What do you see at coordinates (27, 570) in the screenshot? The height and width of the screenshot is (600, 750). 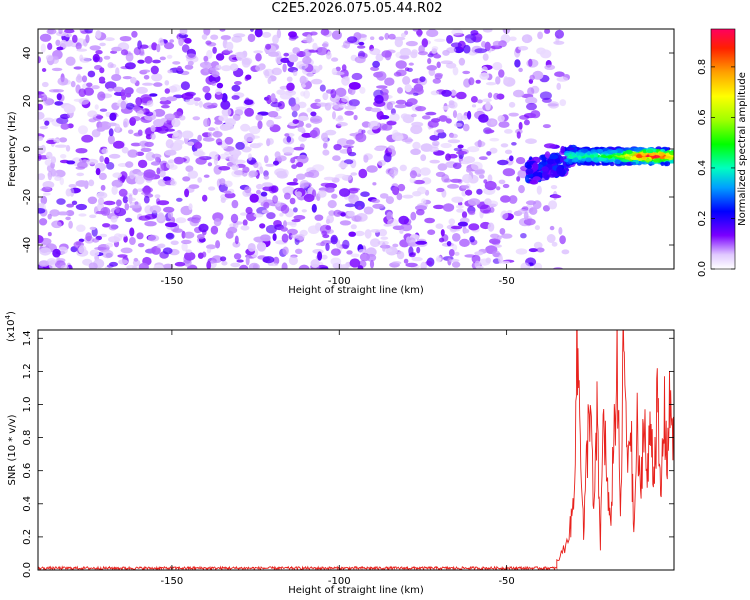 I see `snr-y-tick-label: 0.0` at bounding box center [27, 570].